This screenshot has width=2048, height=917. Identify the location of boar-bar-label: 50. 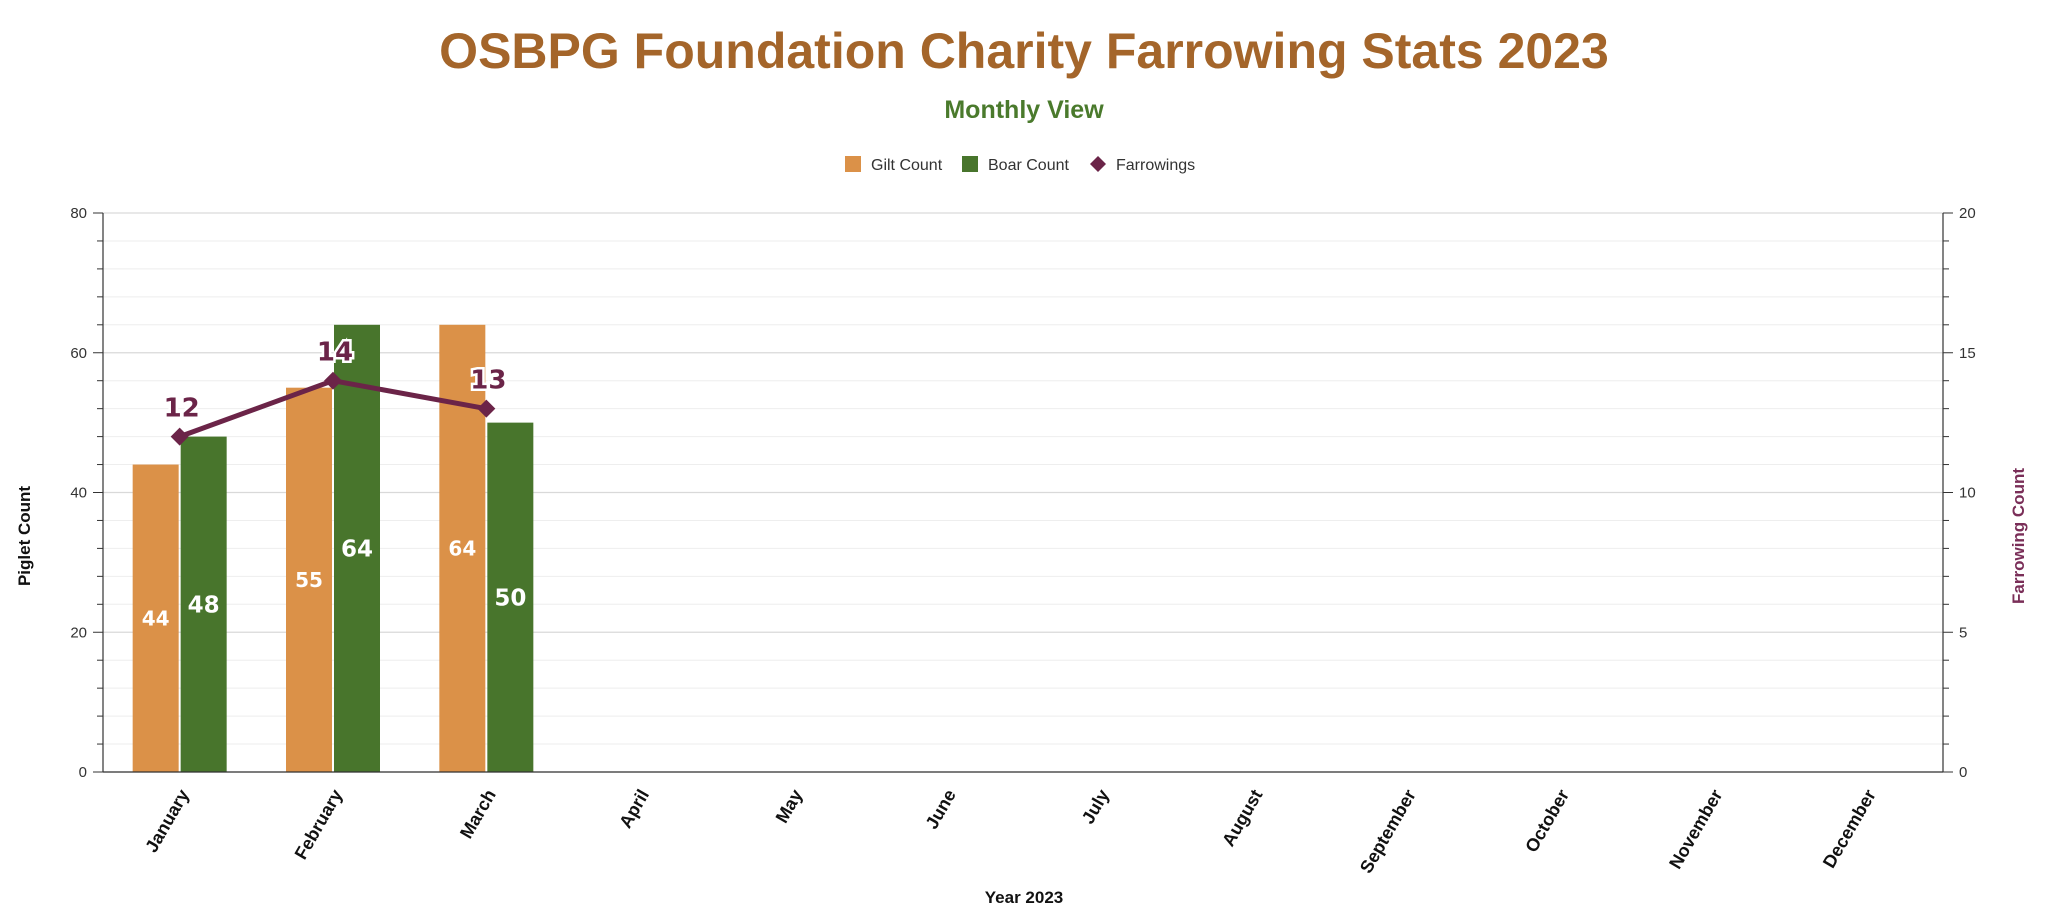
(510, 598).